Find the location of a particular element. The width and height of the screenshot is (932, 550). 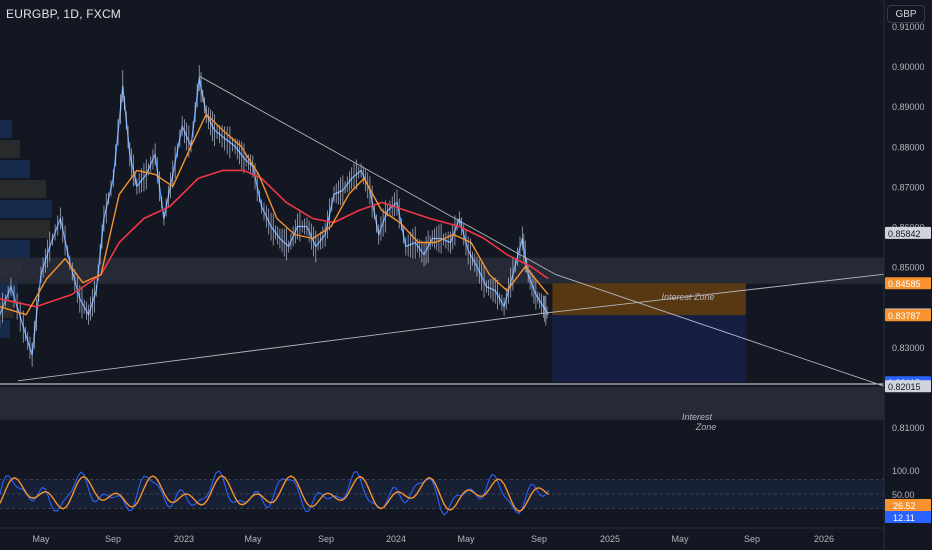

price-label: 0.83787 is located at coordinates (904, 316).